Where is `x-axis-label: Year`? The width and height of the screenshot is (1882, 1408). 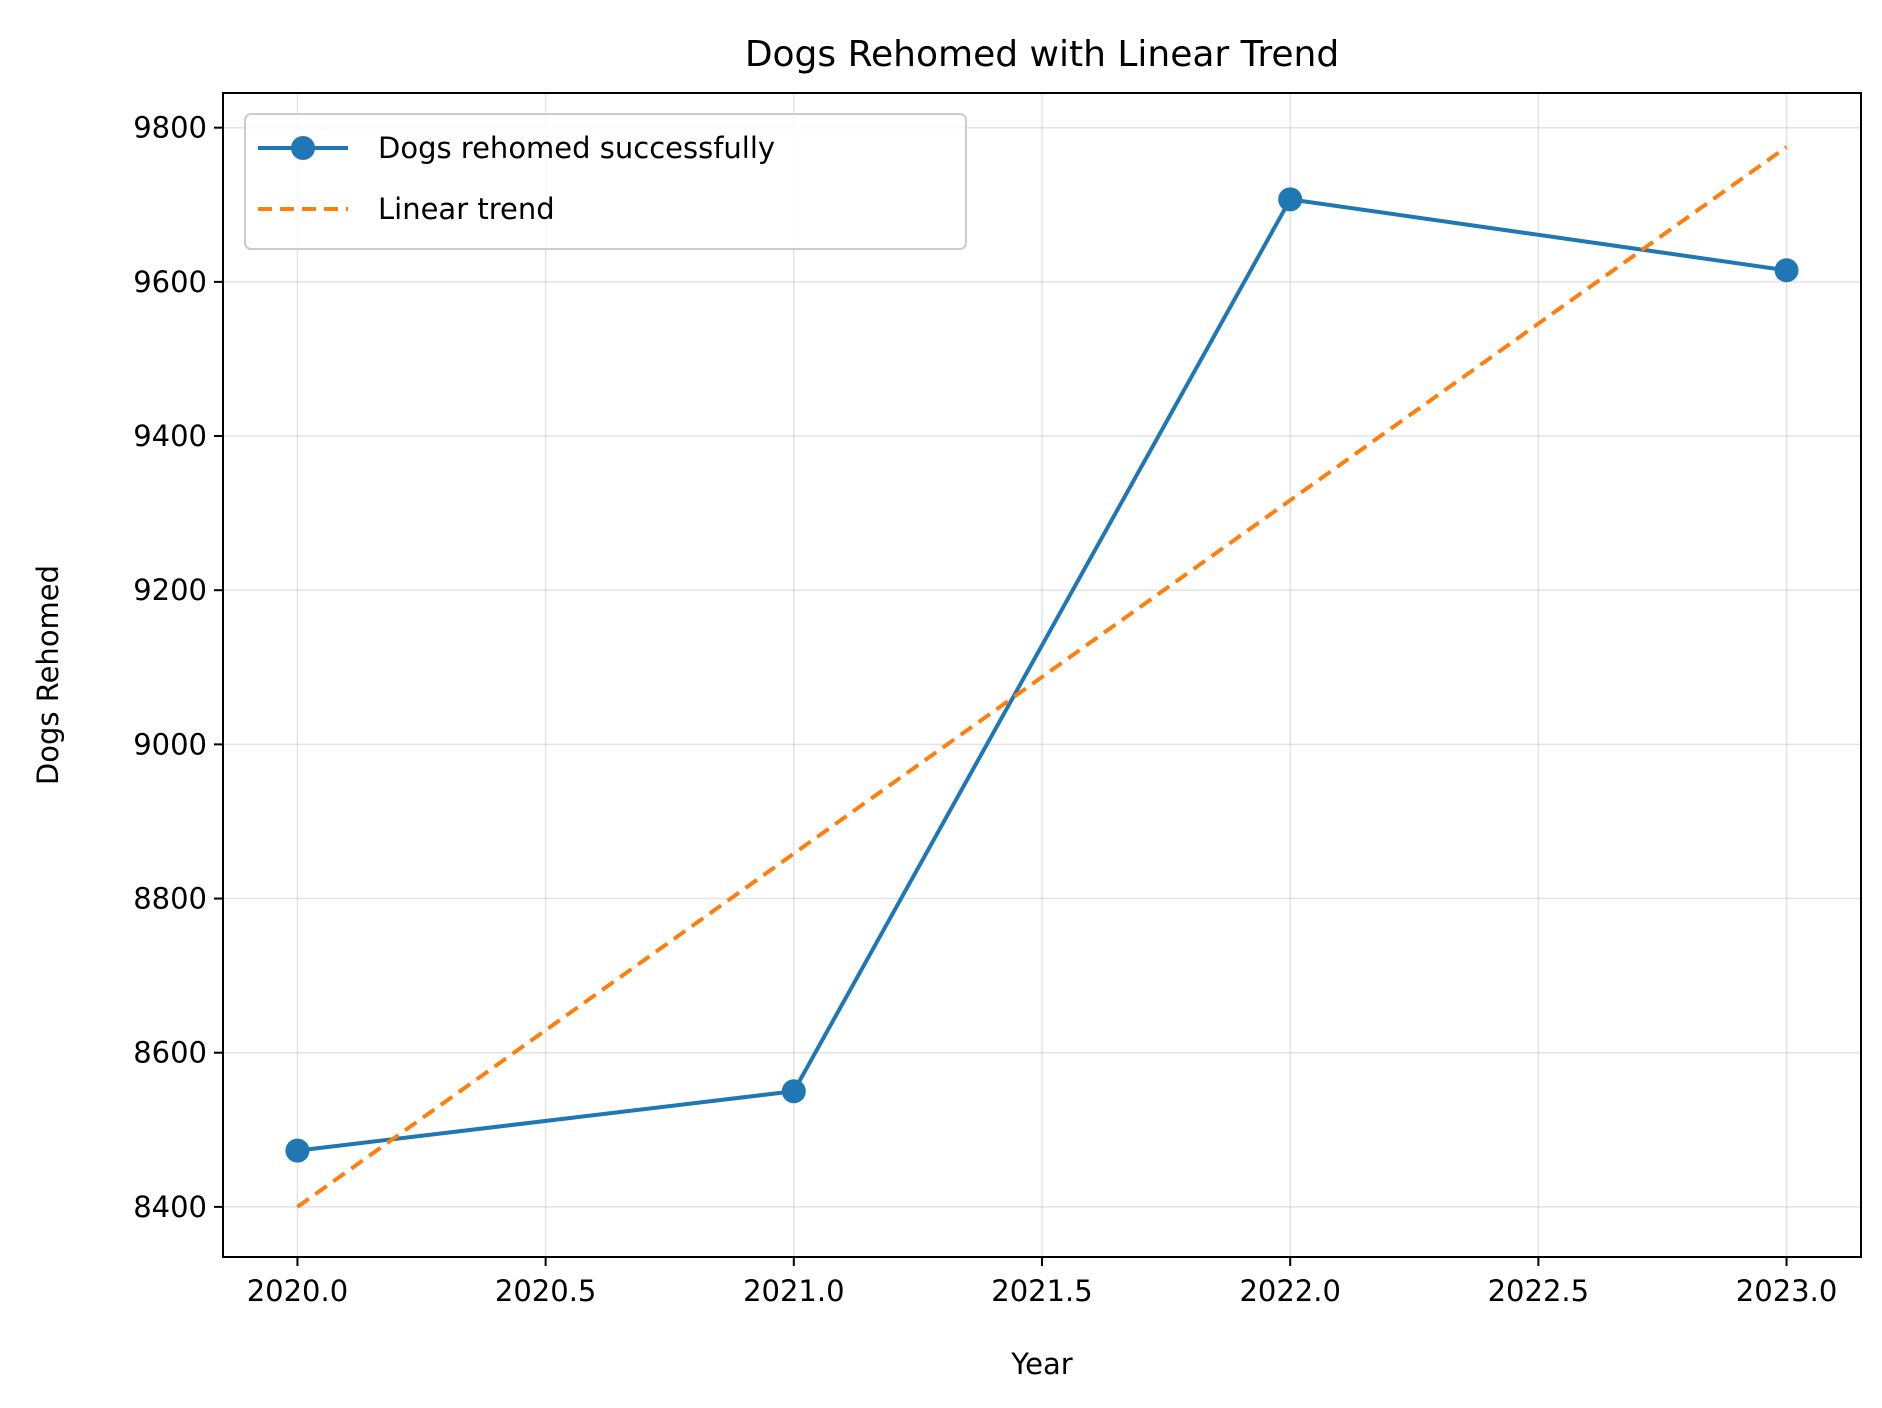 x-axis-label: Year is located at coordinates (1041, 1364).